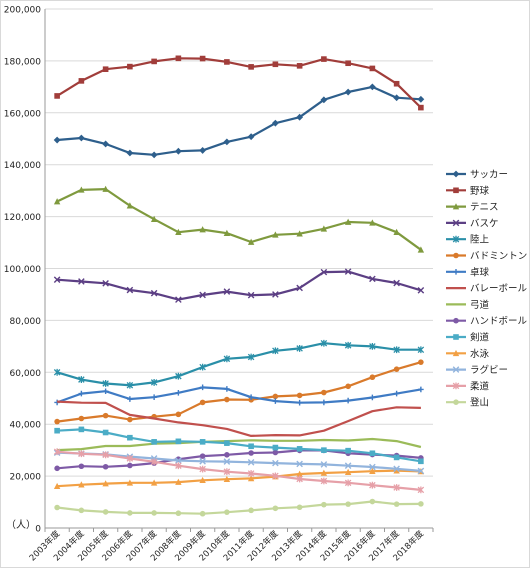 The height and width of the screenshot is (572, 530). Describe the element at coordinates (480, 240) in the screenshot. I see `legend-label: 陸上` at that location.